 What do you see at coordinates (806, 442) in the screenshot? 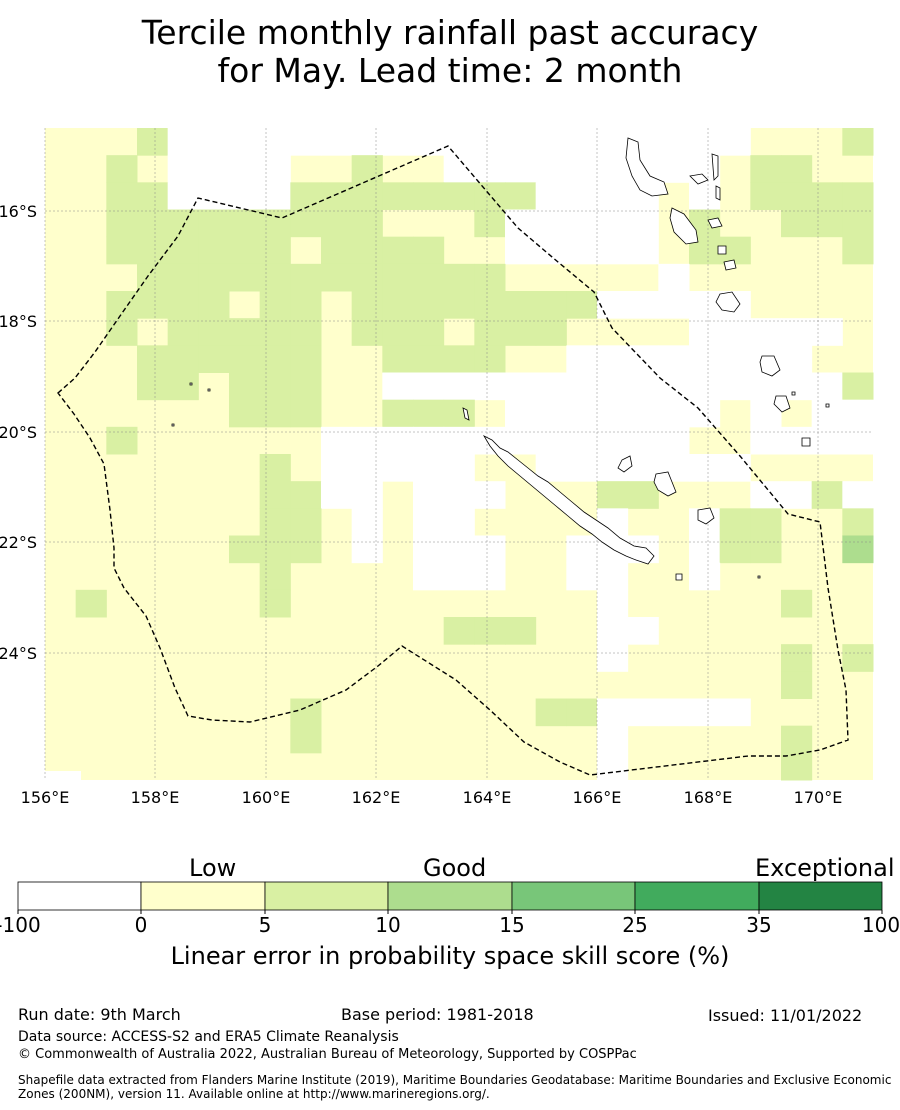
I see `aneityum` at bounding box center [806, 442].